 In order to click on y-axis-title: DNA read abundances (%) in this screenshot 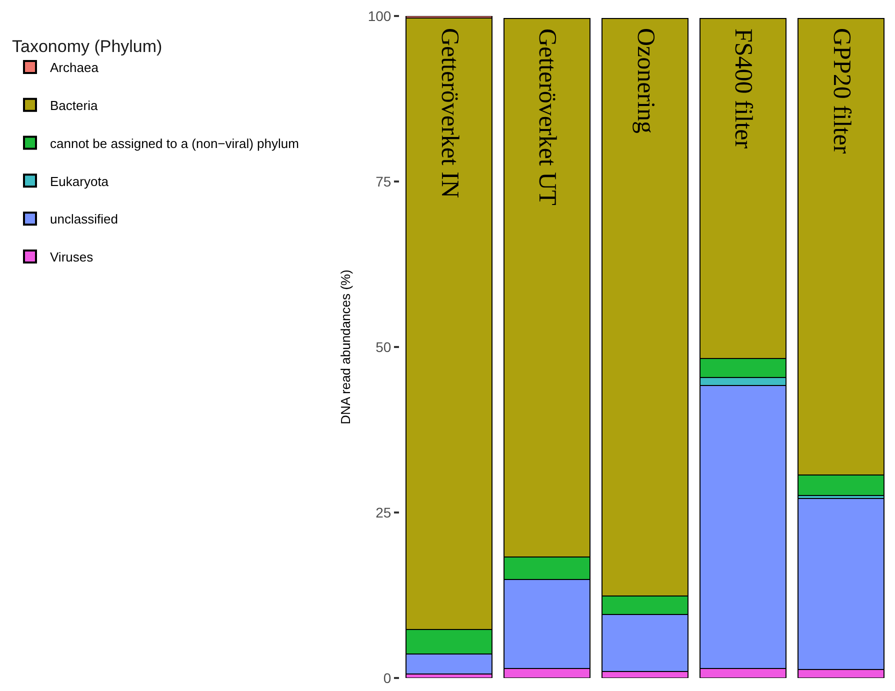, I will do `click(345, 347)`.